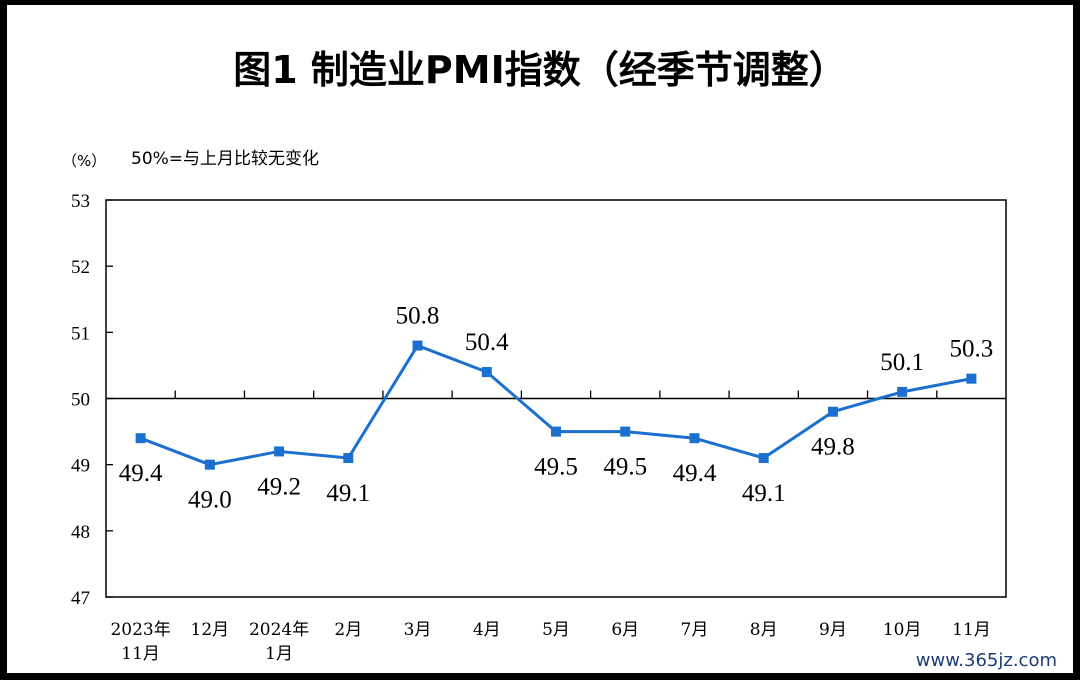 This screenshot has width=1080, height=680. Describe the element at coordinates (556, 630) in the screenshot. I see `x-category-label: 5月` at that location.